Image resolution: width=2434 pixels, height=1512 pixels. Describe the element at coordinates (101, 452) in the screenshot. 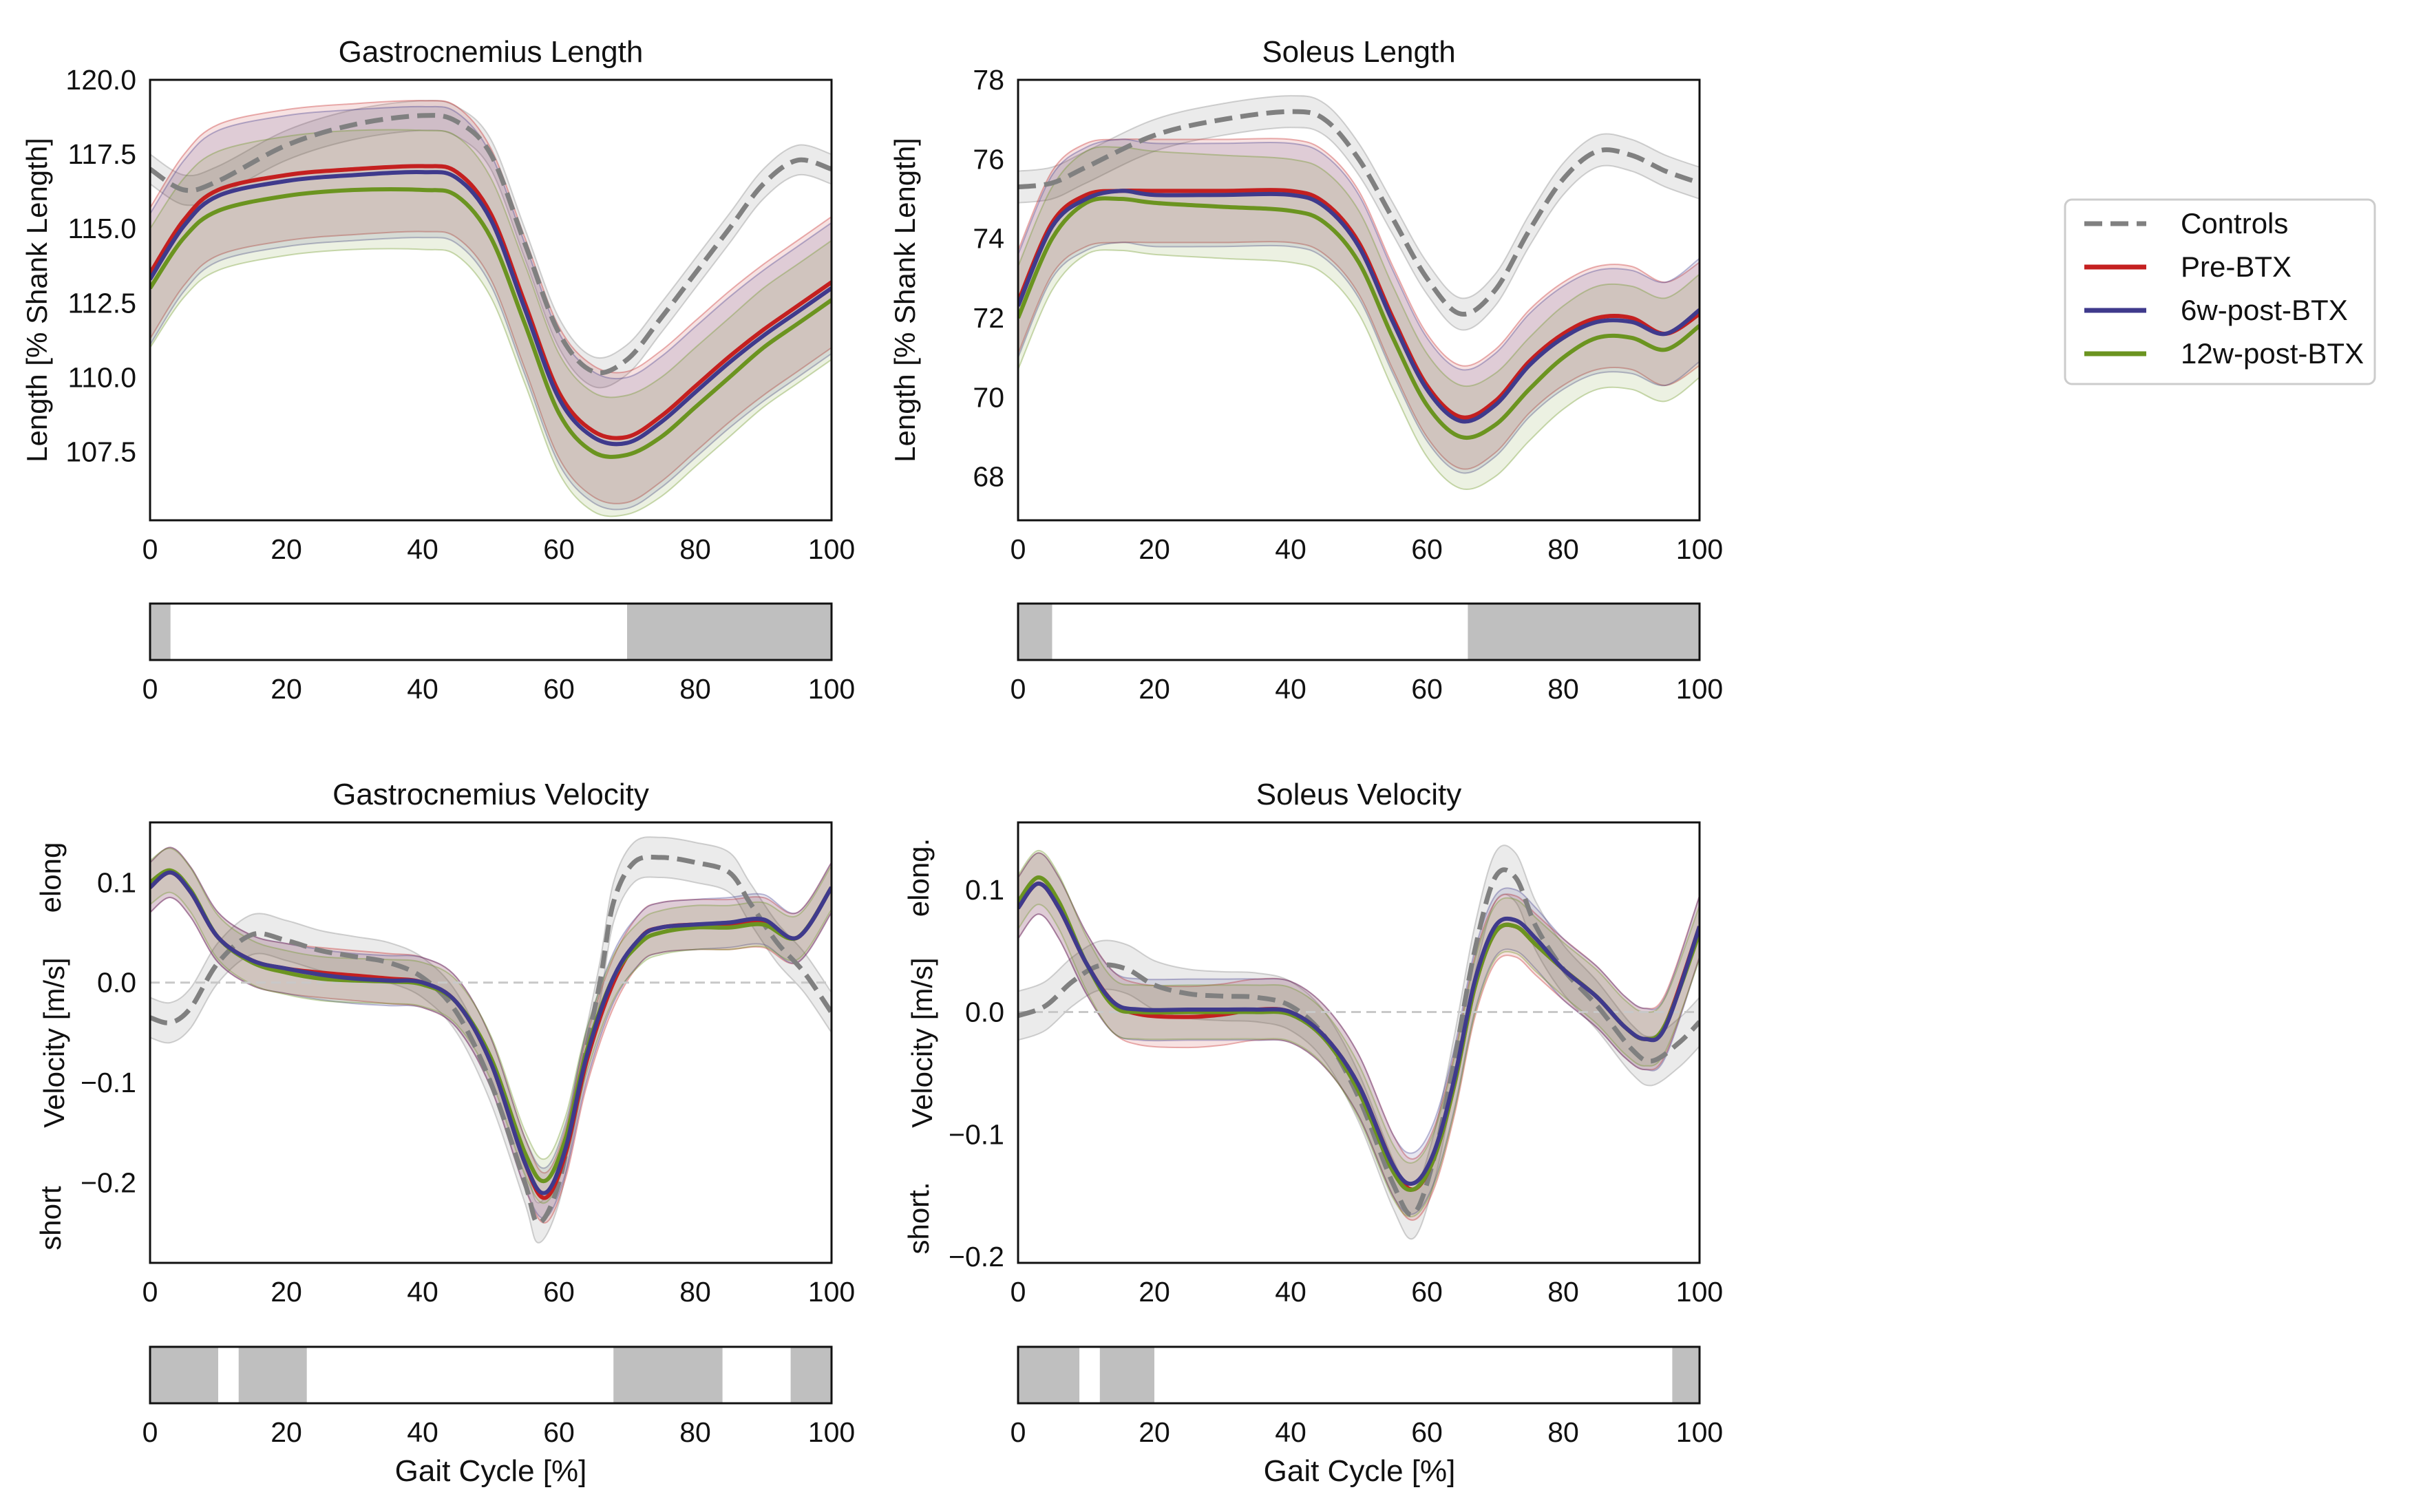

I see `y-tick-label: 107.5` at that location.